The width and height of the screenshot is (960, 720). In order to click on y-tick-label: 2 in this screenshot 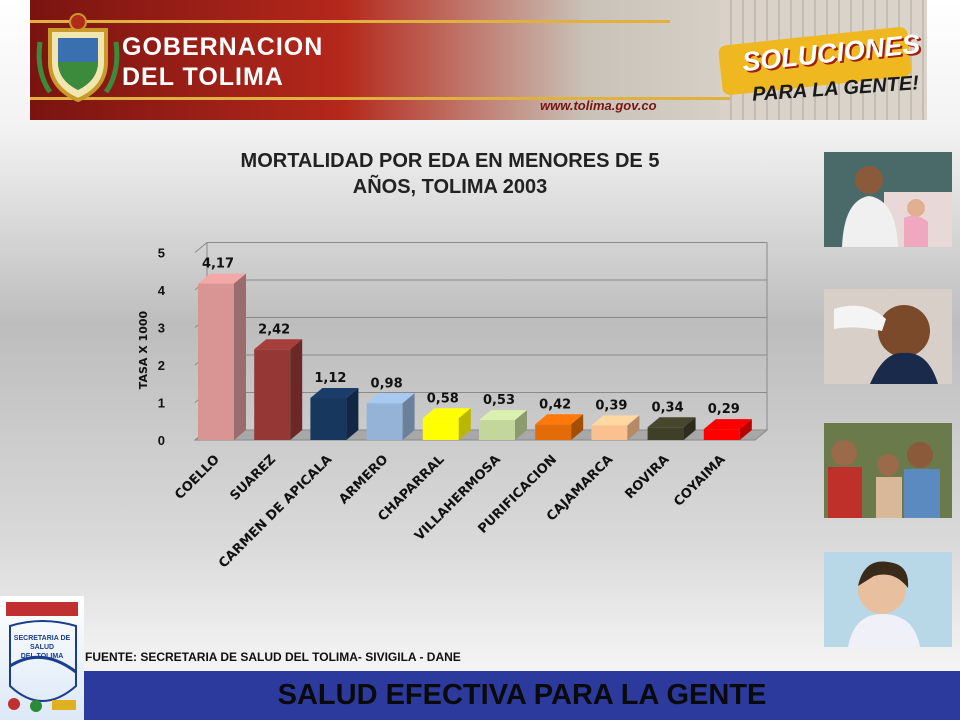, I will do `click(161, 365)`.